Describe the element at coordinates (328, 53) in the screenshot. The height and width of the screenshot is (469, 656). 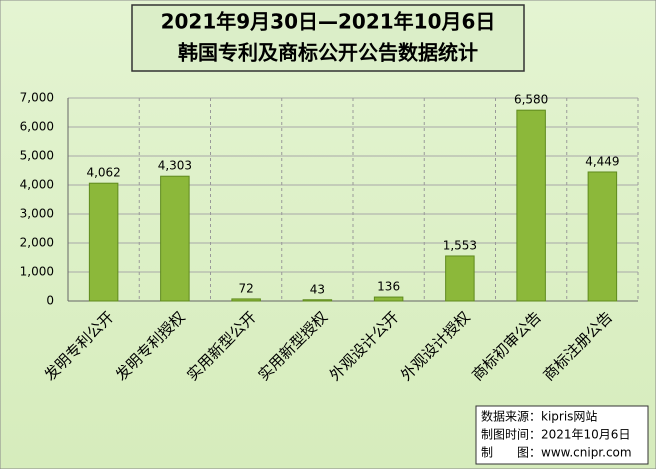
I see `chart-subtitle: 韩国专利及商标公开公告数据统计` at that location.